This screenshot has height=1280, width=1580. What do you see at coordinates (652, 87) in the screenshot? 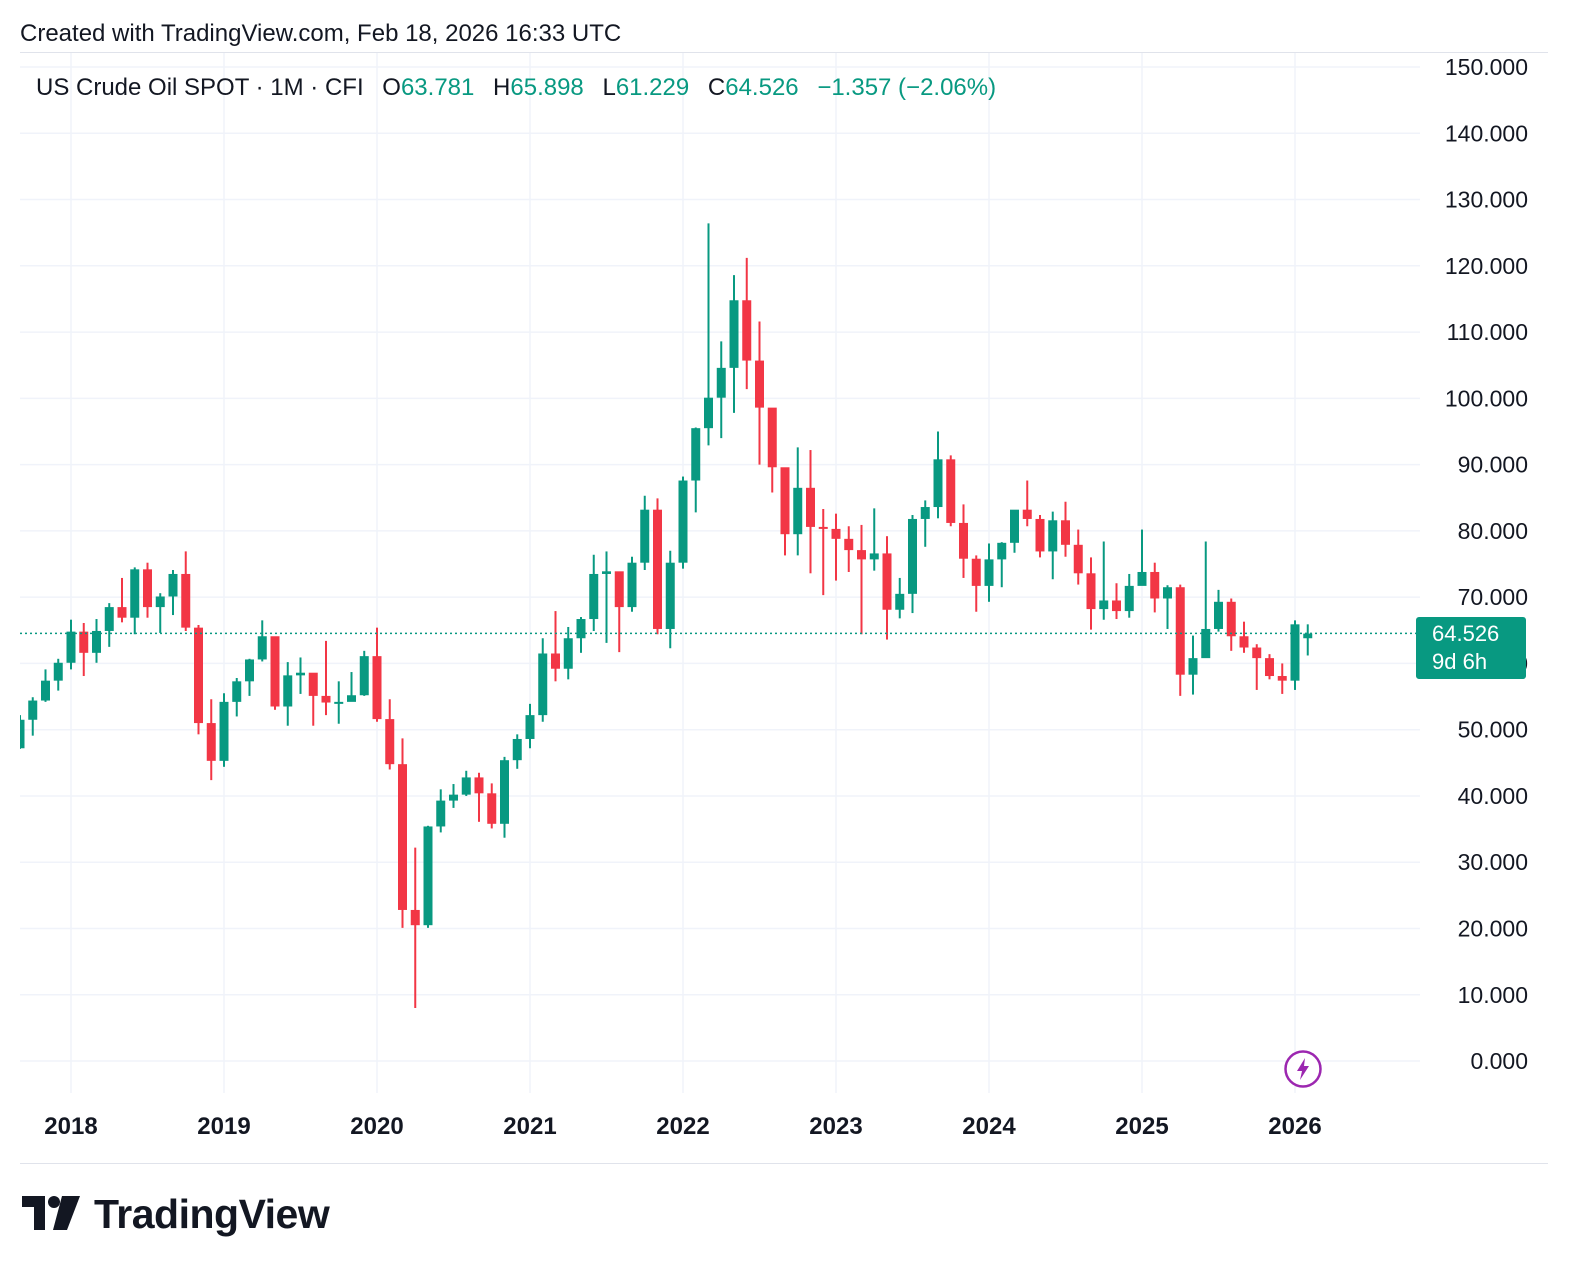
I see `legend-low-value: 61.229` at bounding box center [652, 87].